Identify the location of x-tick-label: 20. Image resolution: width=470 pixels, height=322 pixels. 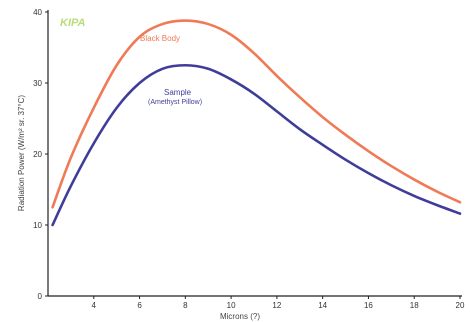
(460, 305).